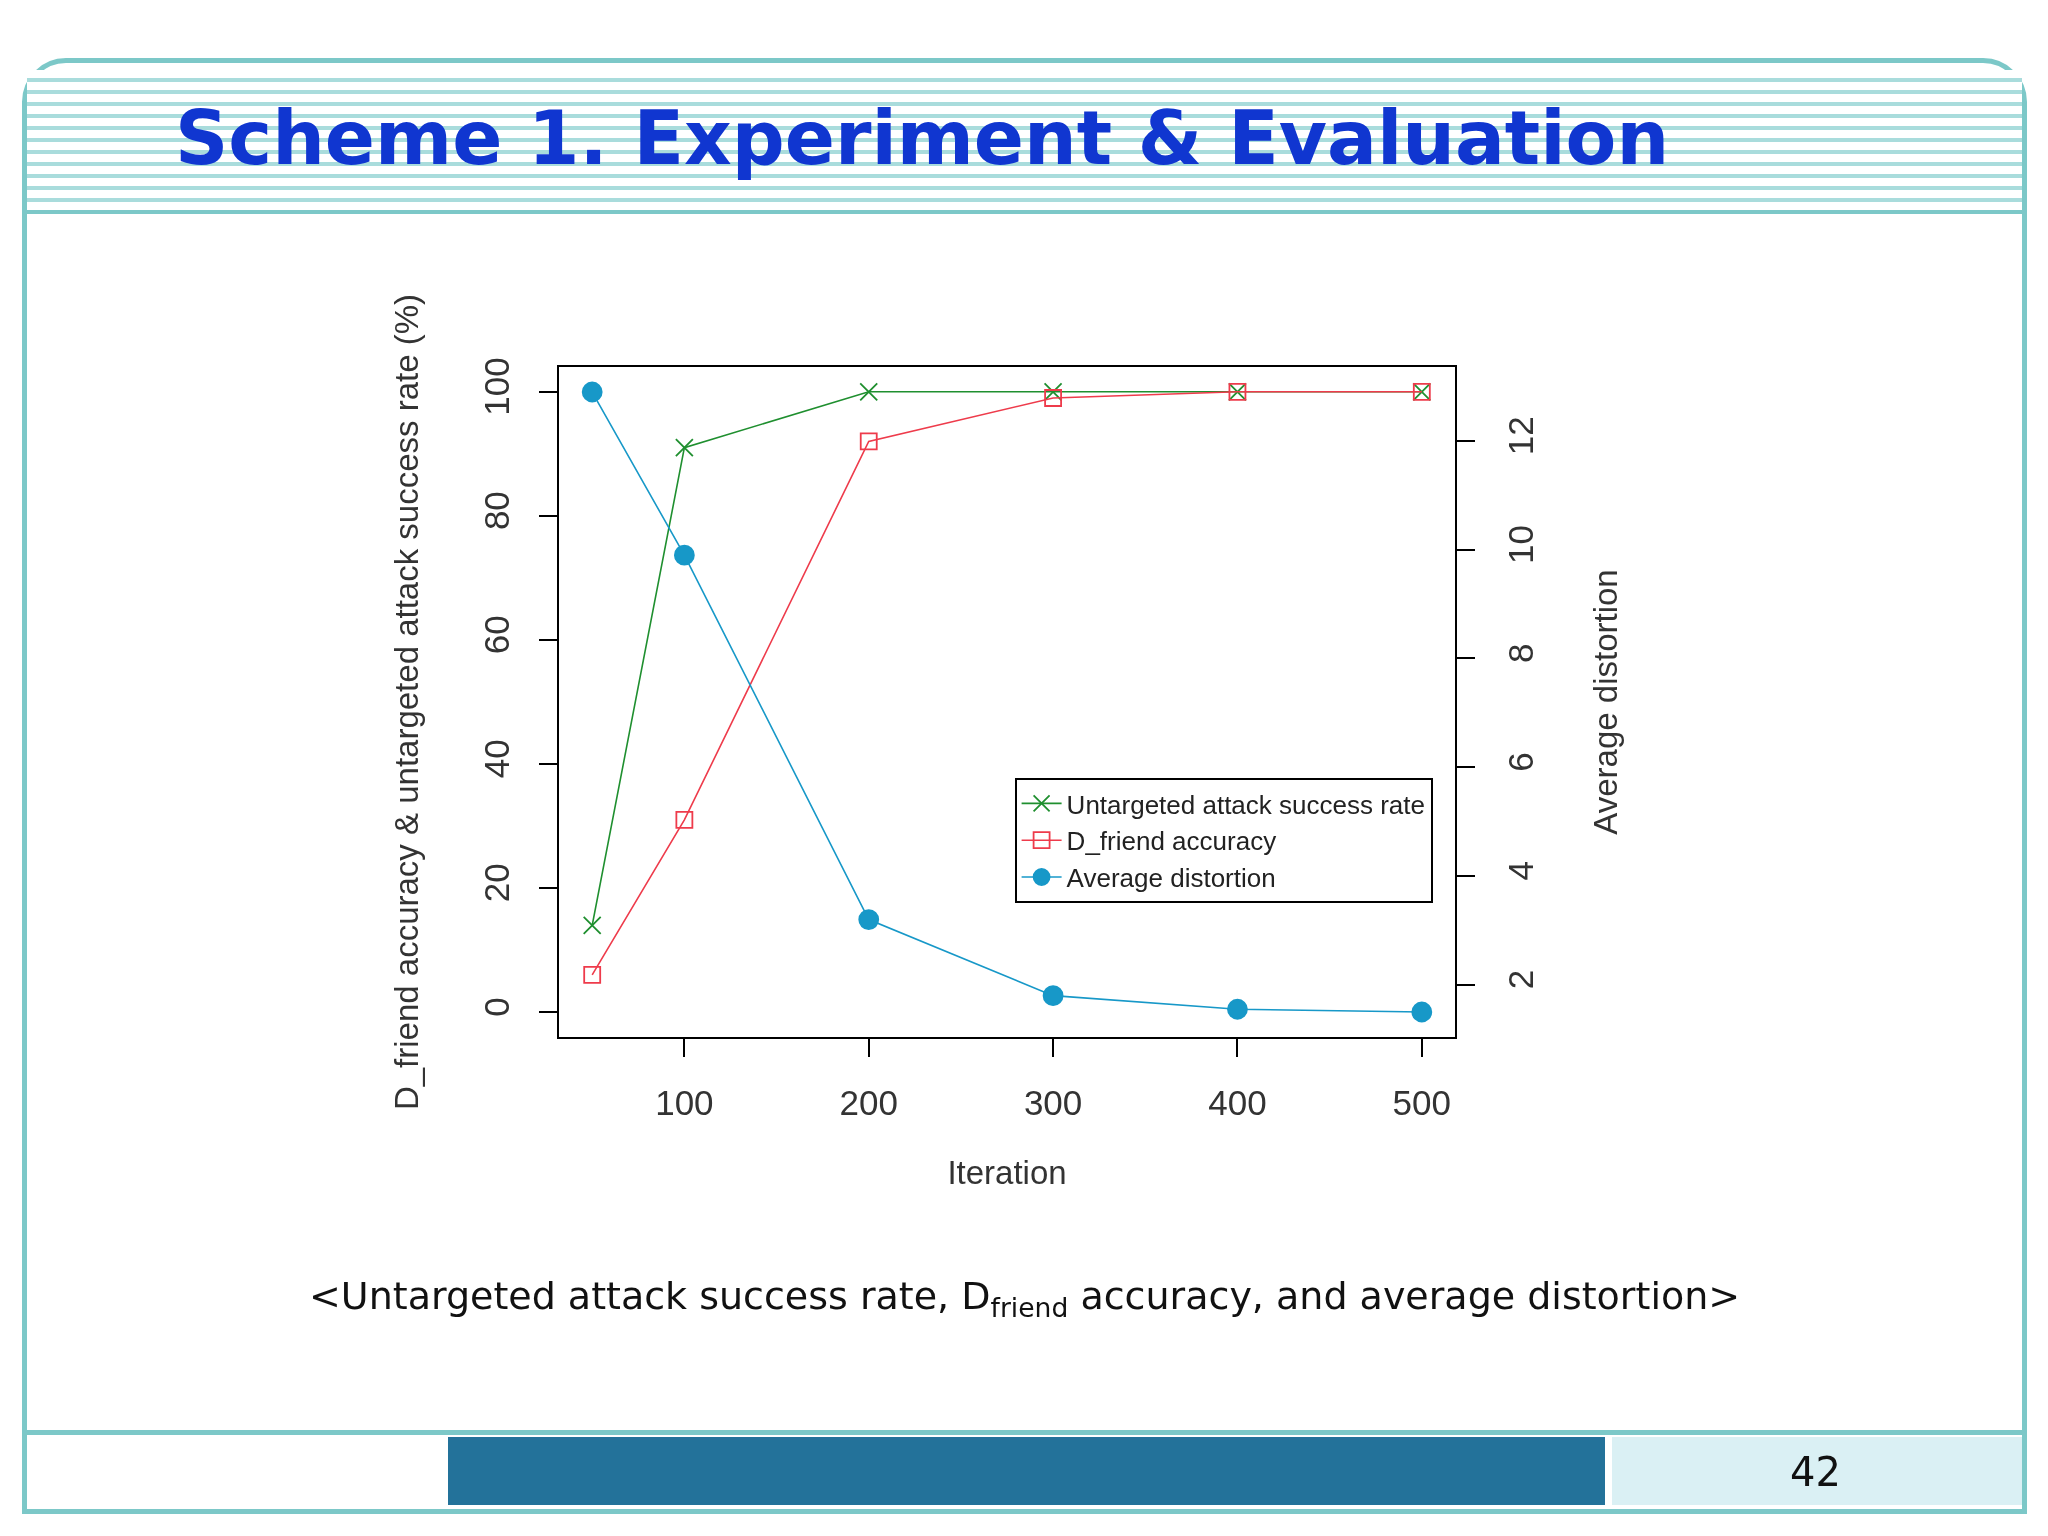 The image size is (2048, 1536). What do you see at coordinates (1815, 1472) in the screenshot?
I see `text: 42` at bounding box center [1815, 1472].